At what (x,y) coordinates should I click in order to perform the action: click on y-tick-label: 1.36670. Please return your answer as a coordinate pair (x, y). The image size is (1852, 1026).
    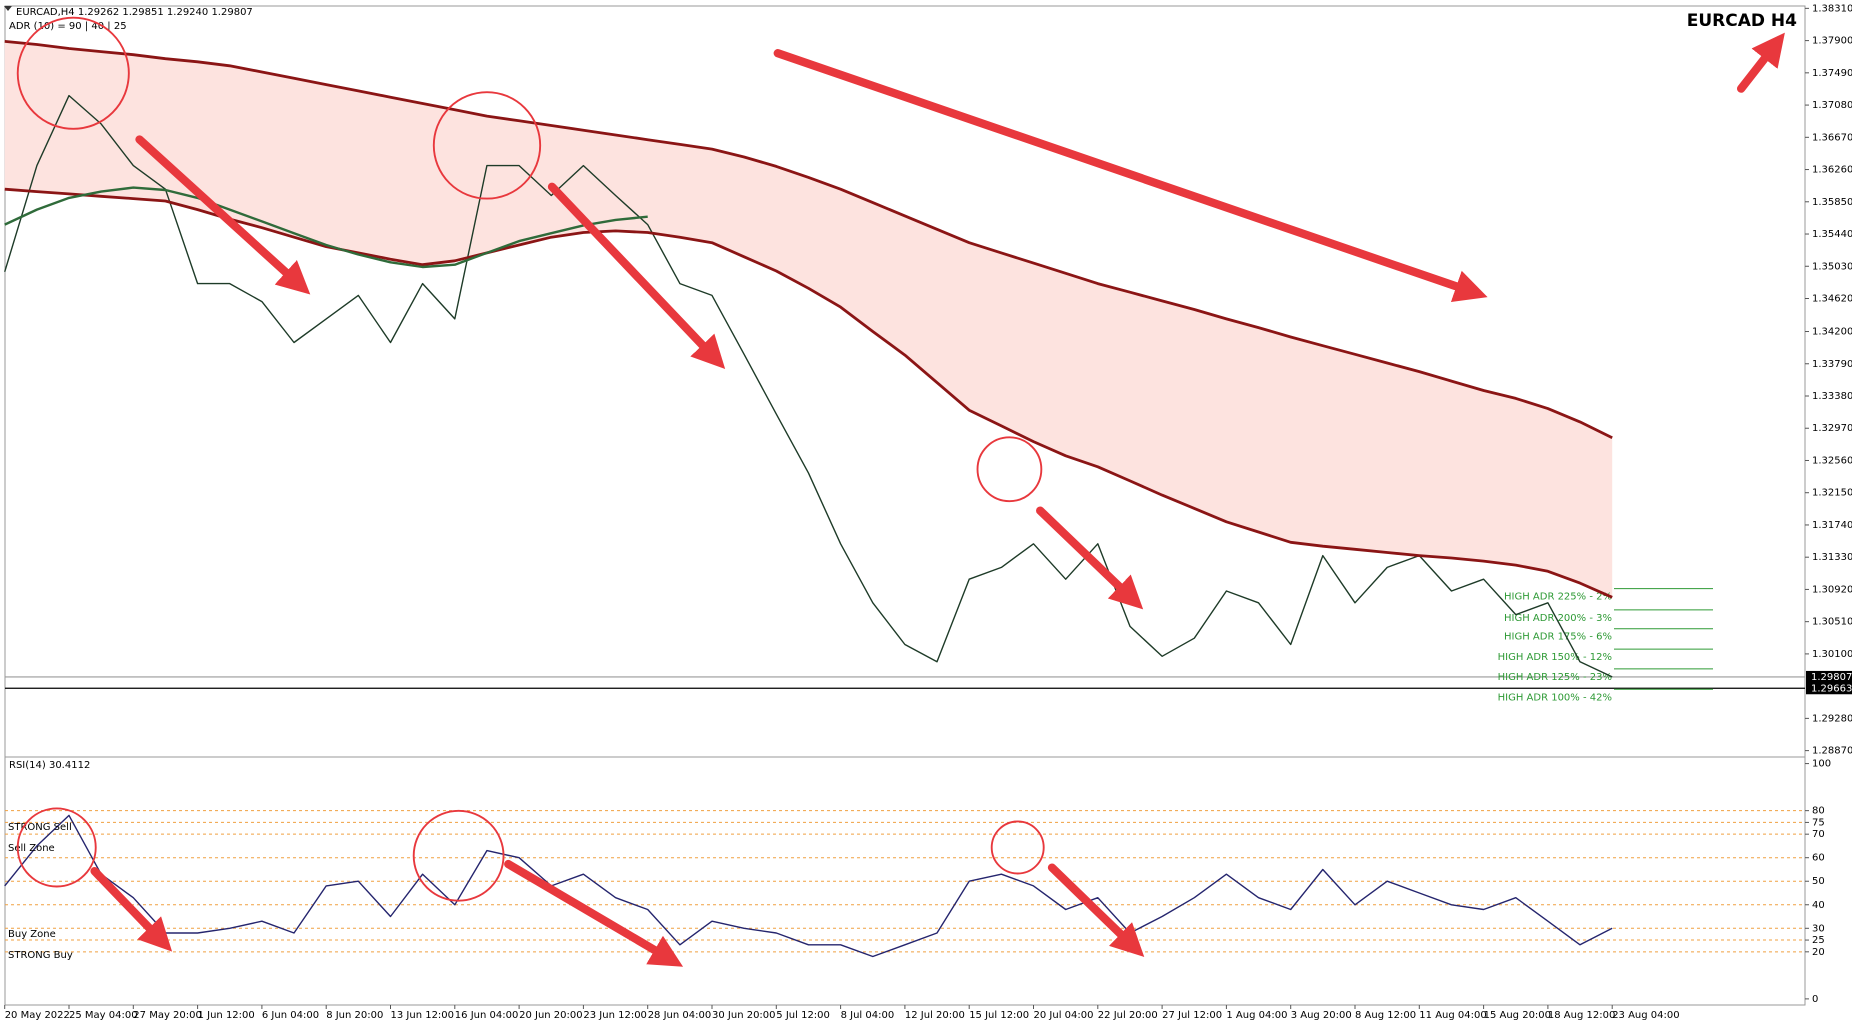
    Looking at the image, I should click on (1832, 137).